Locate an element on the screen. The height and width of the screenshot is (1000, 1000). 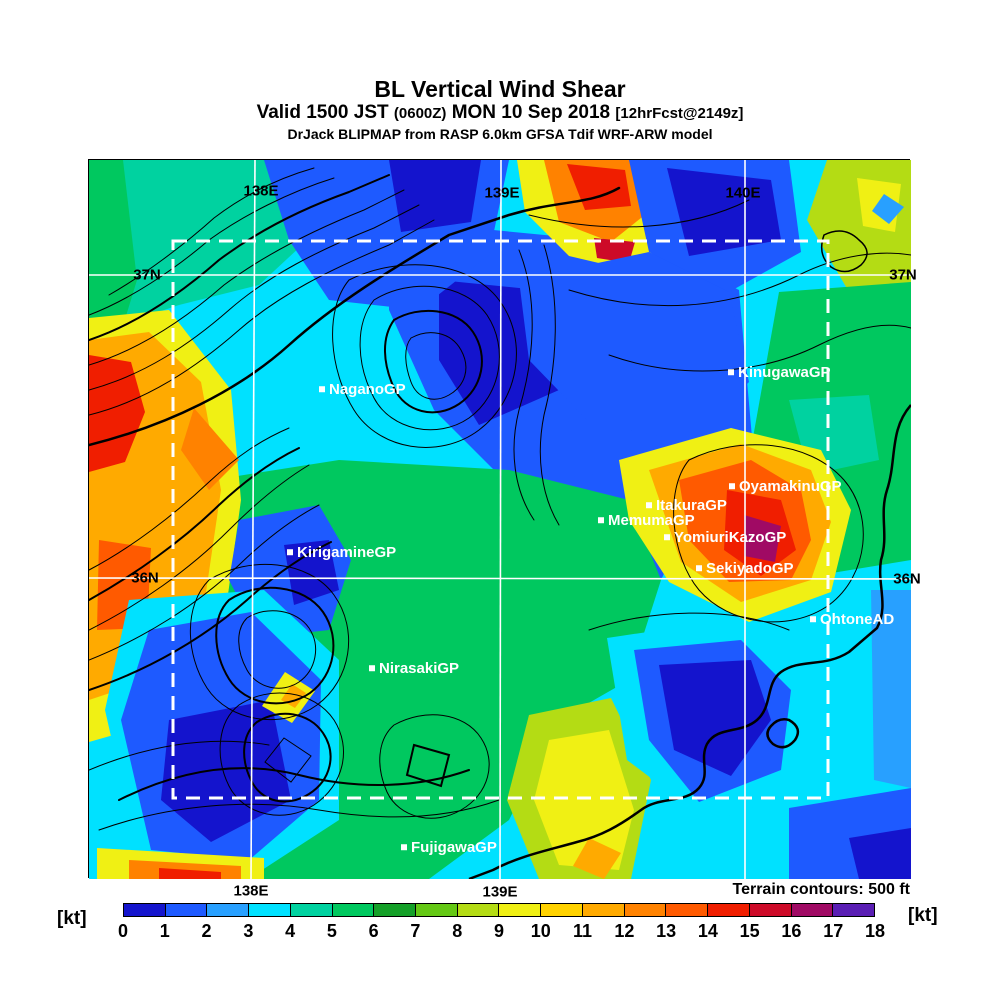
station-label: ItakuraGP is located at coordinates (691, 505).